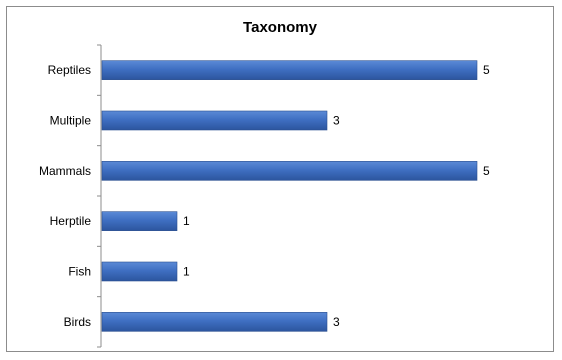  I want to click on data-label-fish: 1, so click(186, 272).